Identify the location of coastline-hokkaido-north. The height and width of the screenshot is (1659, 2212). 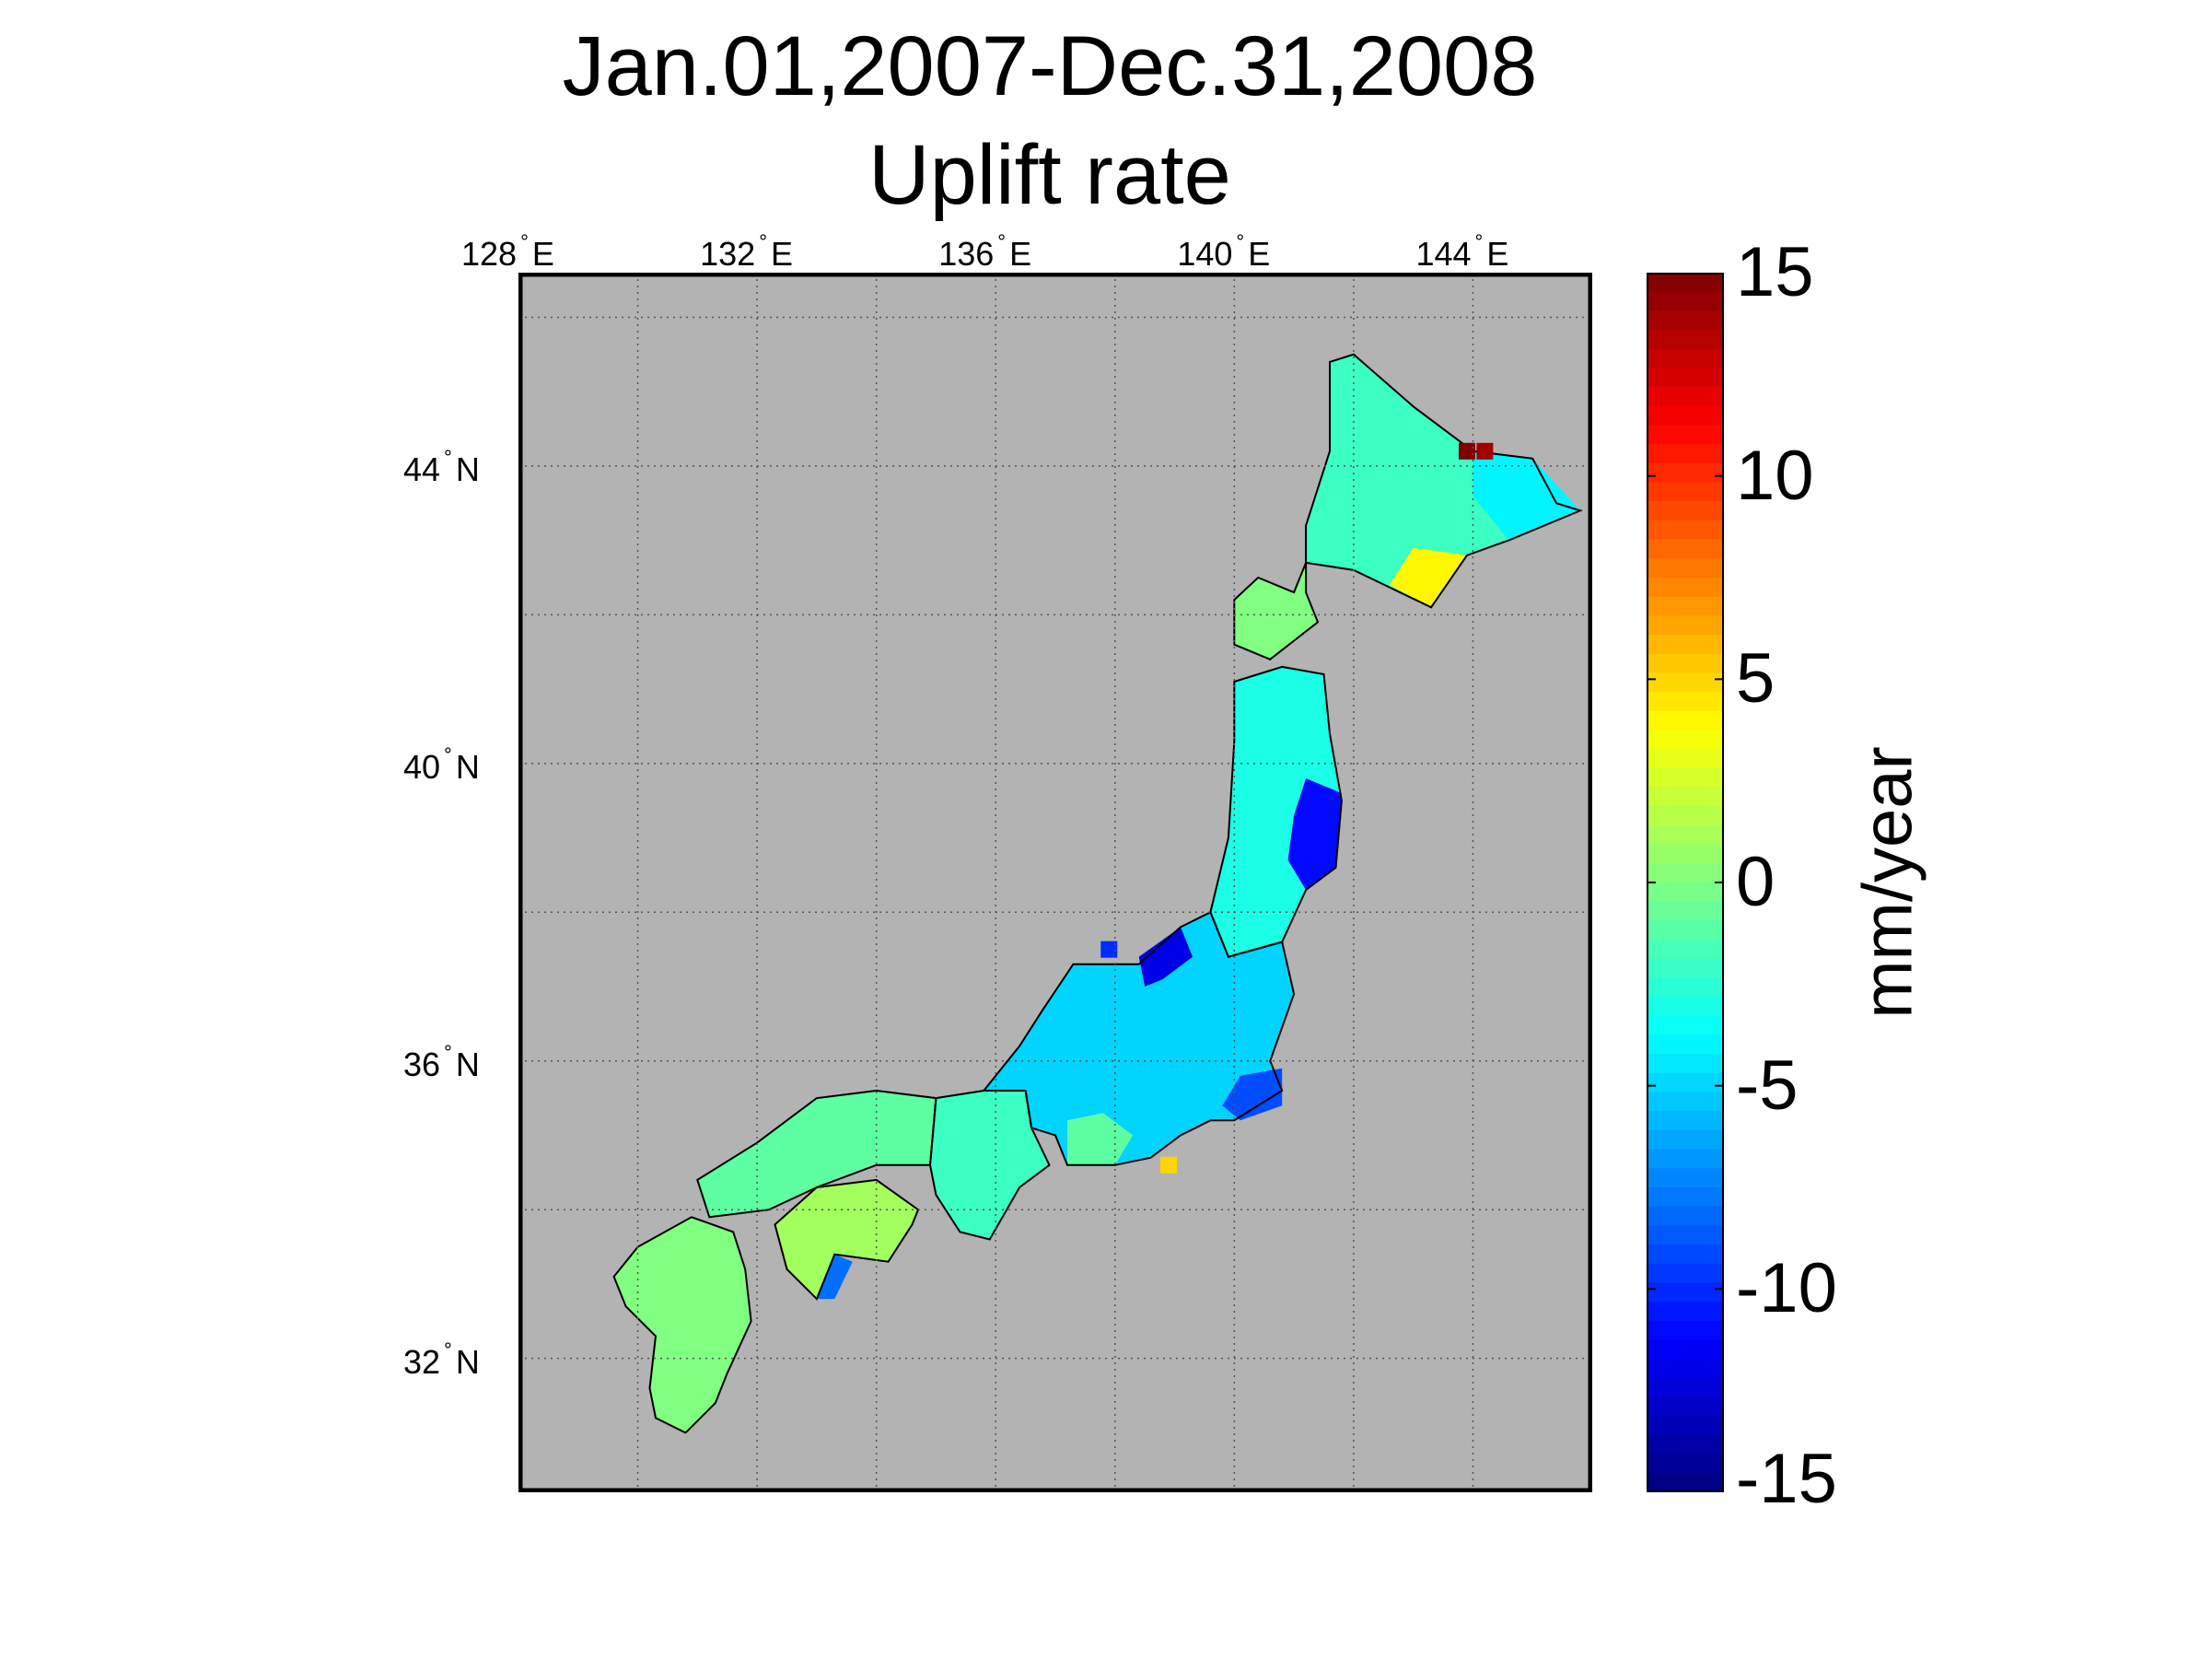
(1444, 481).